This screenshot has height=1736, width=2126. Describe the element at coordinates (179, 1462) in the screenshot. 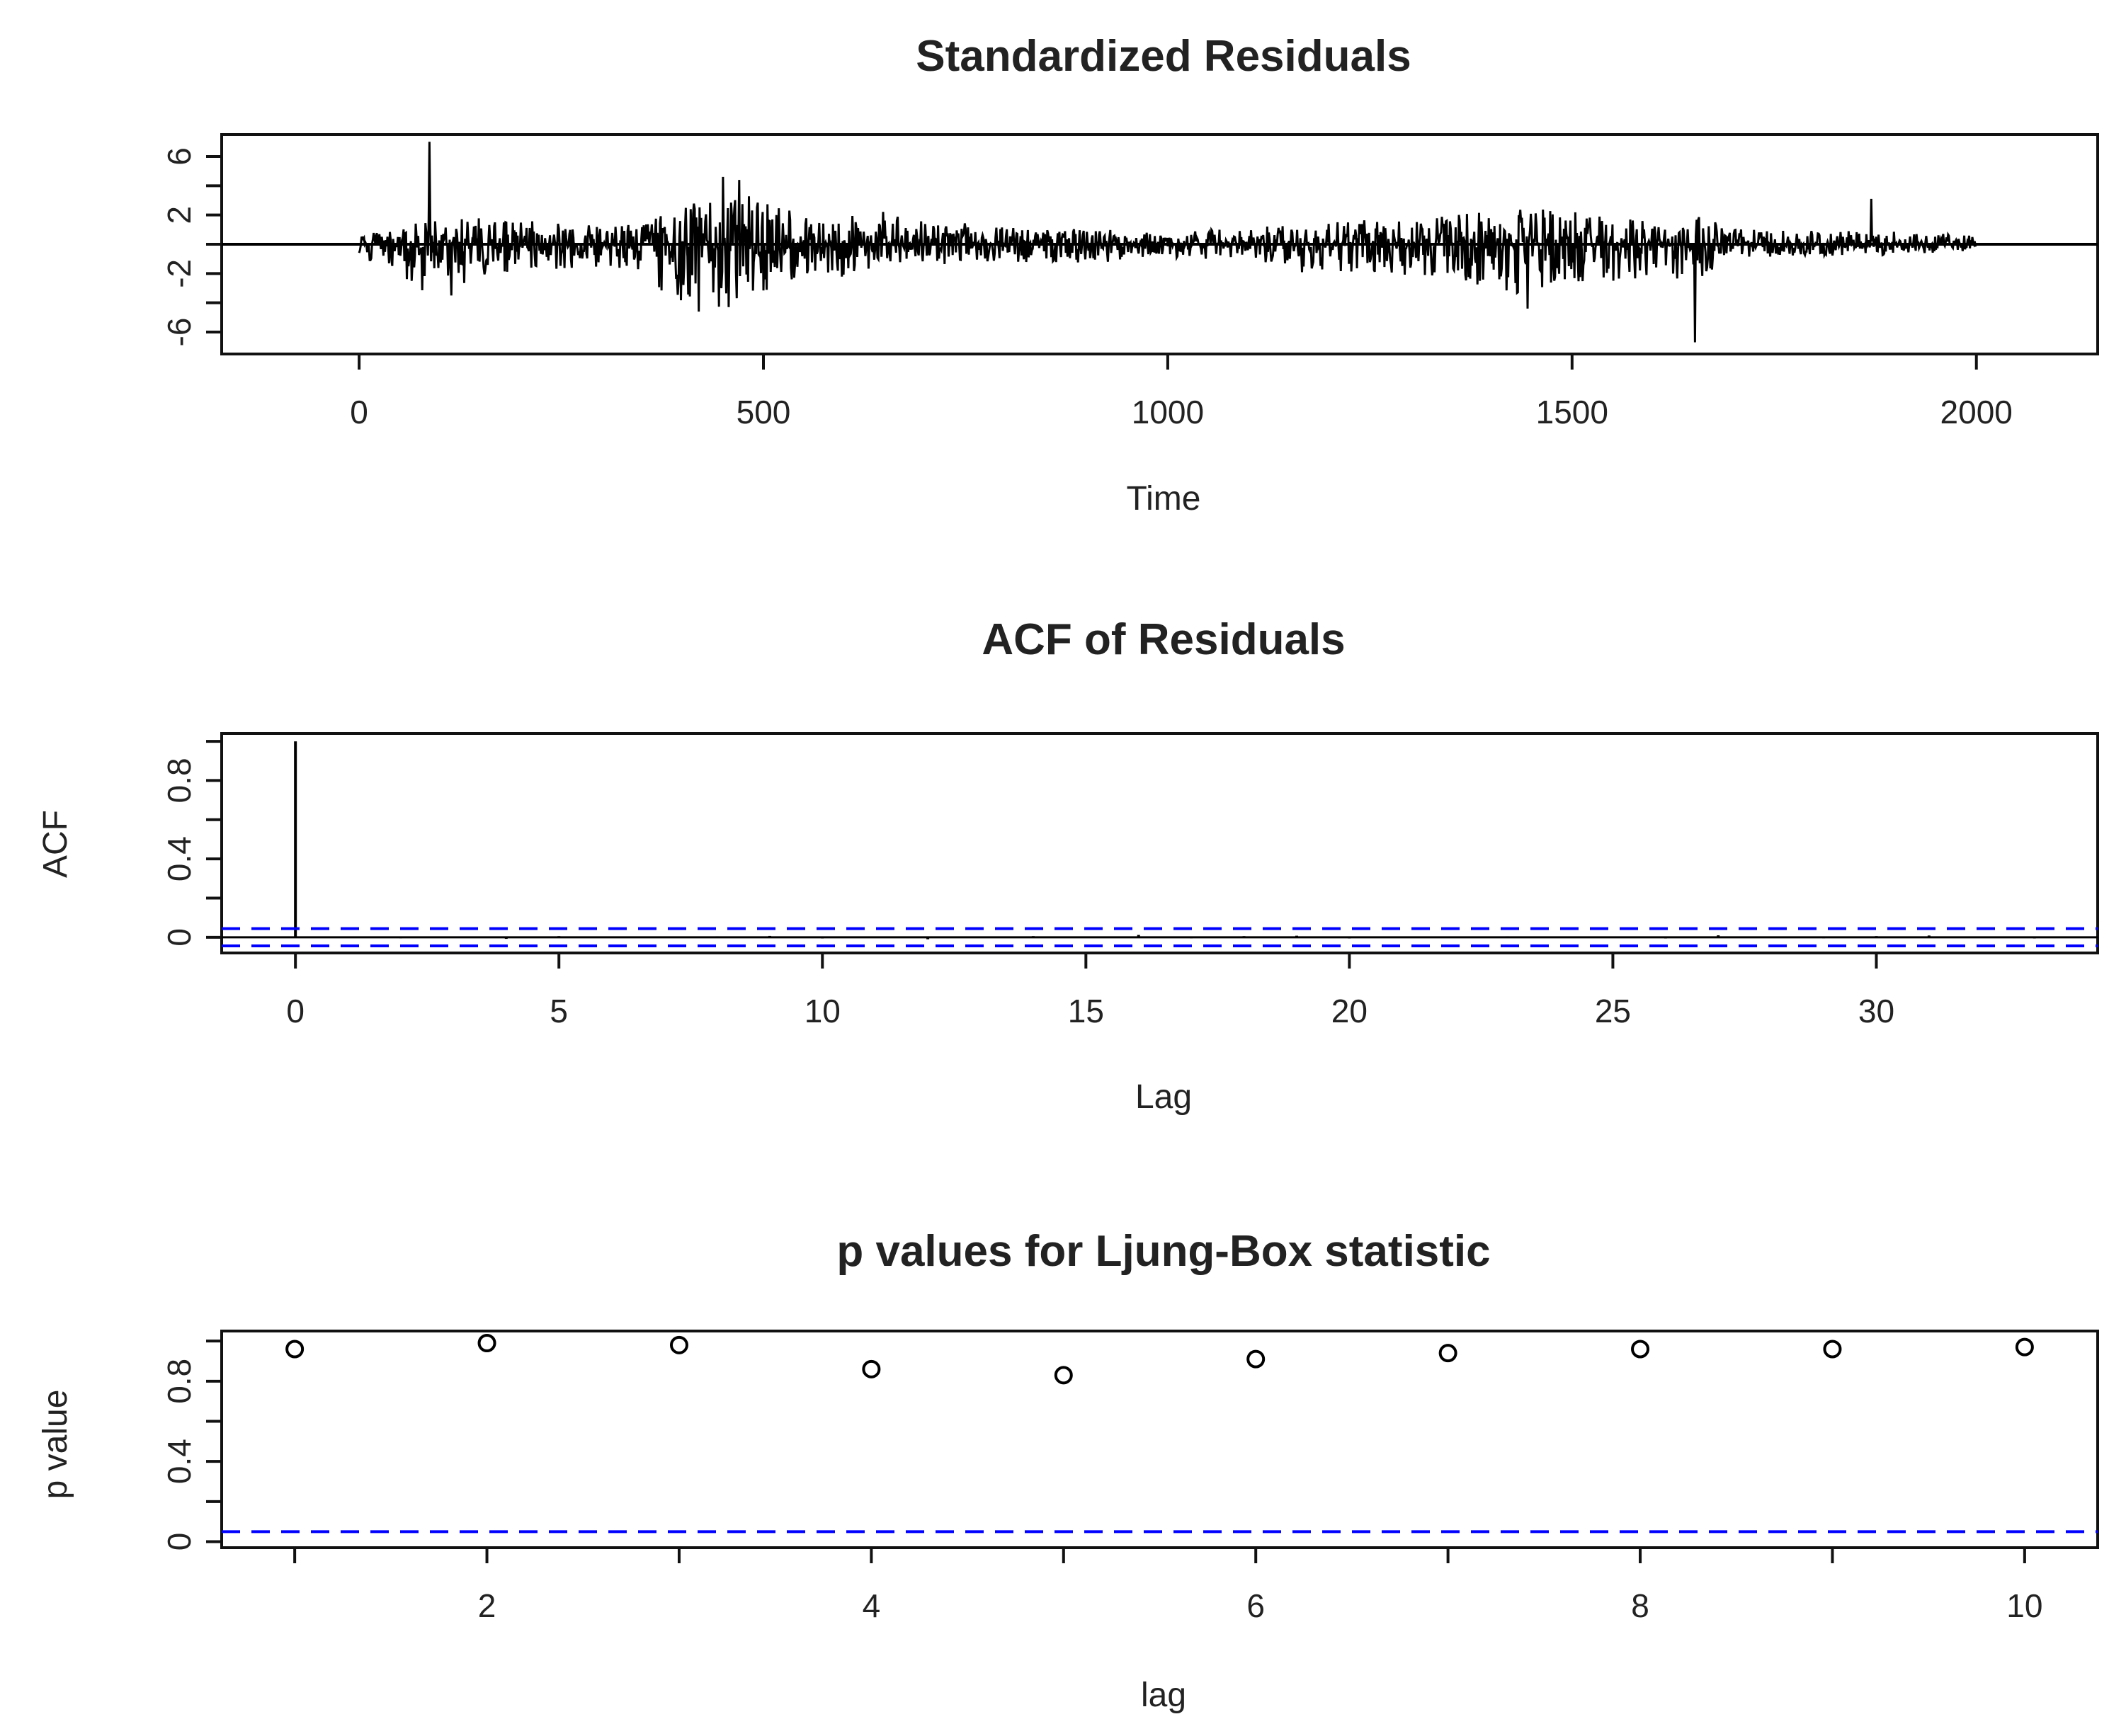

I see `ljung-box-y-tick-label: 0.4` at that location.